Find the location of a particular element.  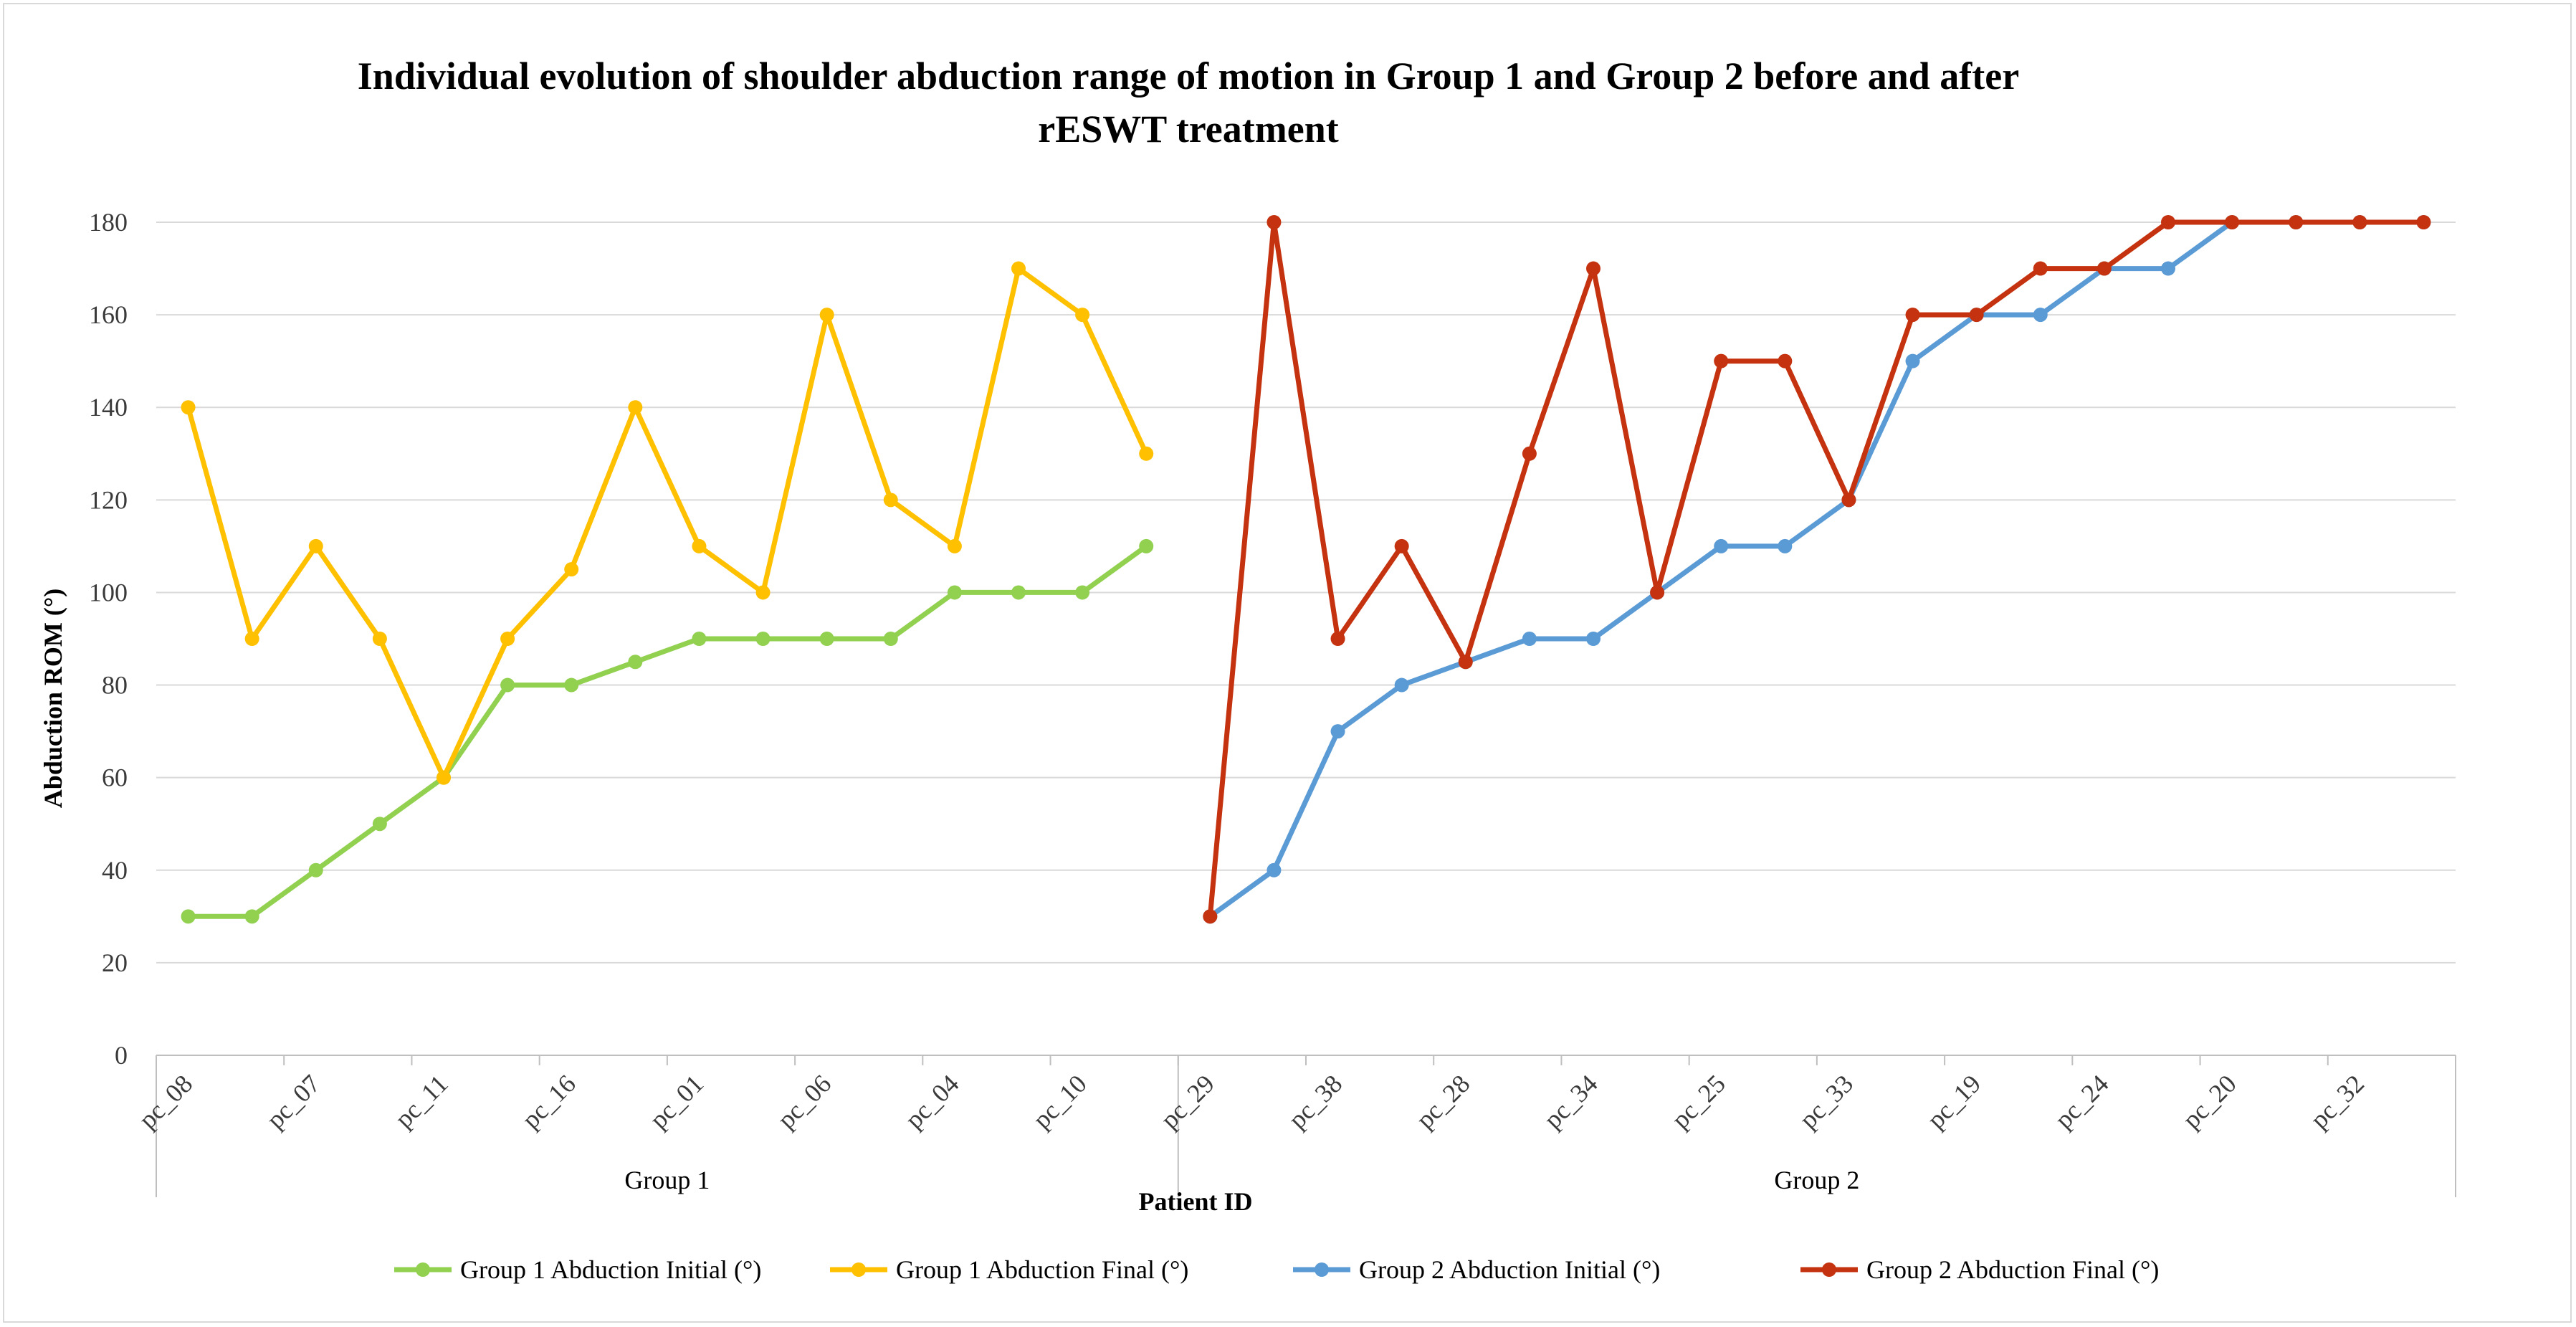

x-tick-label-pc_07: pc_07 is located at coordinates (293, 1101).